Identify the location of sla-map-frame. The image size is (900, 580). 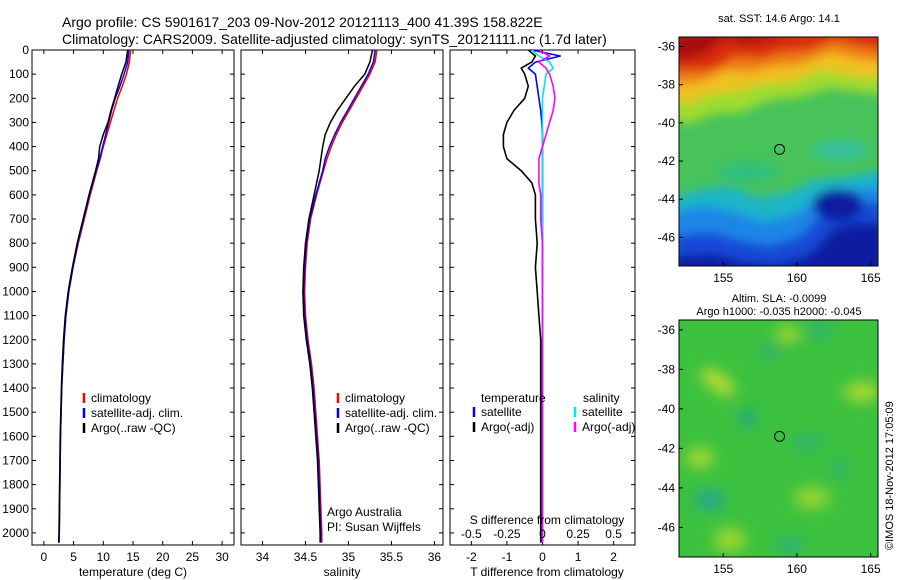
(778, 438).